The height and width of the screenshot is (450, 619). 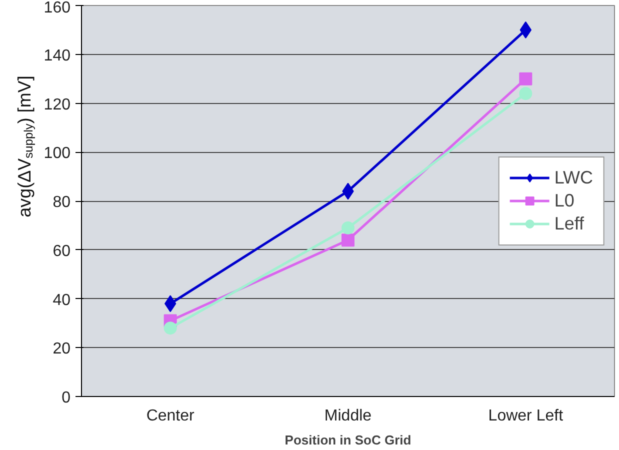 What do you see at coordinates (348, 440) in the screenshot?
I see `x-axis-title: Position in SoC Grid` at bounding box center [348, 440].